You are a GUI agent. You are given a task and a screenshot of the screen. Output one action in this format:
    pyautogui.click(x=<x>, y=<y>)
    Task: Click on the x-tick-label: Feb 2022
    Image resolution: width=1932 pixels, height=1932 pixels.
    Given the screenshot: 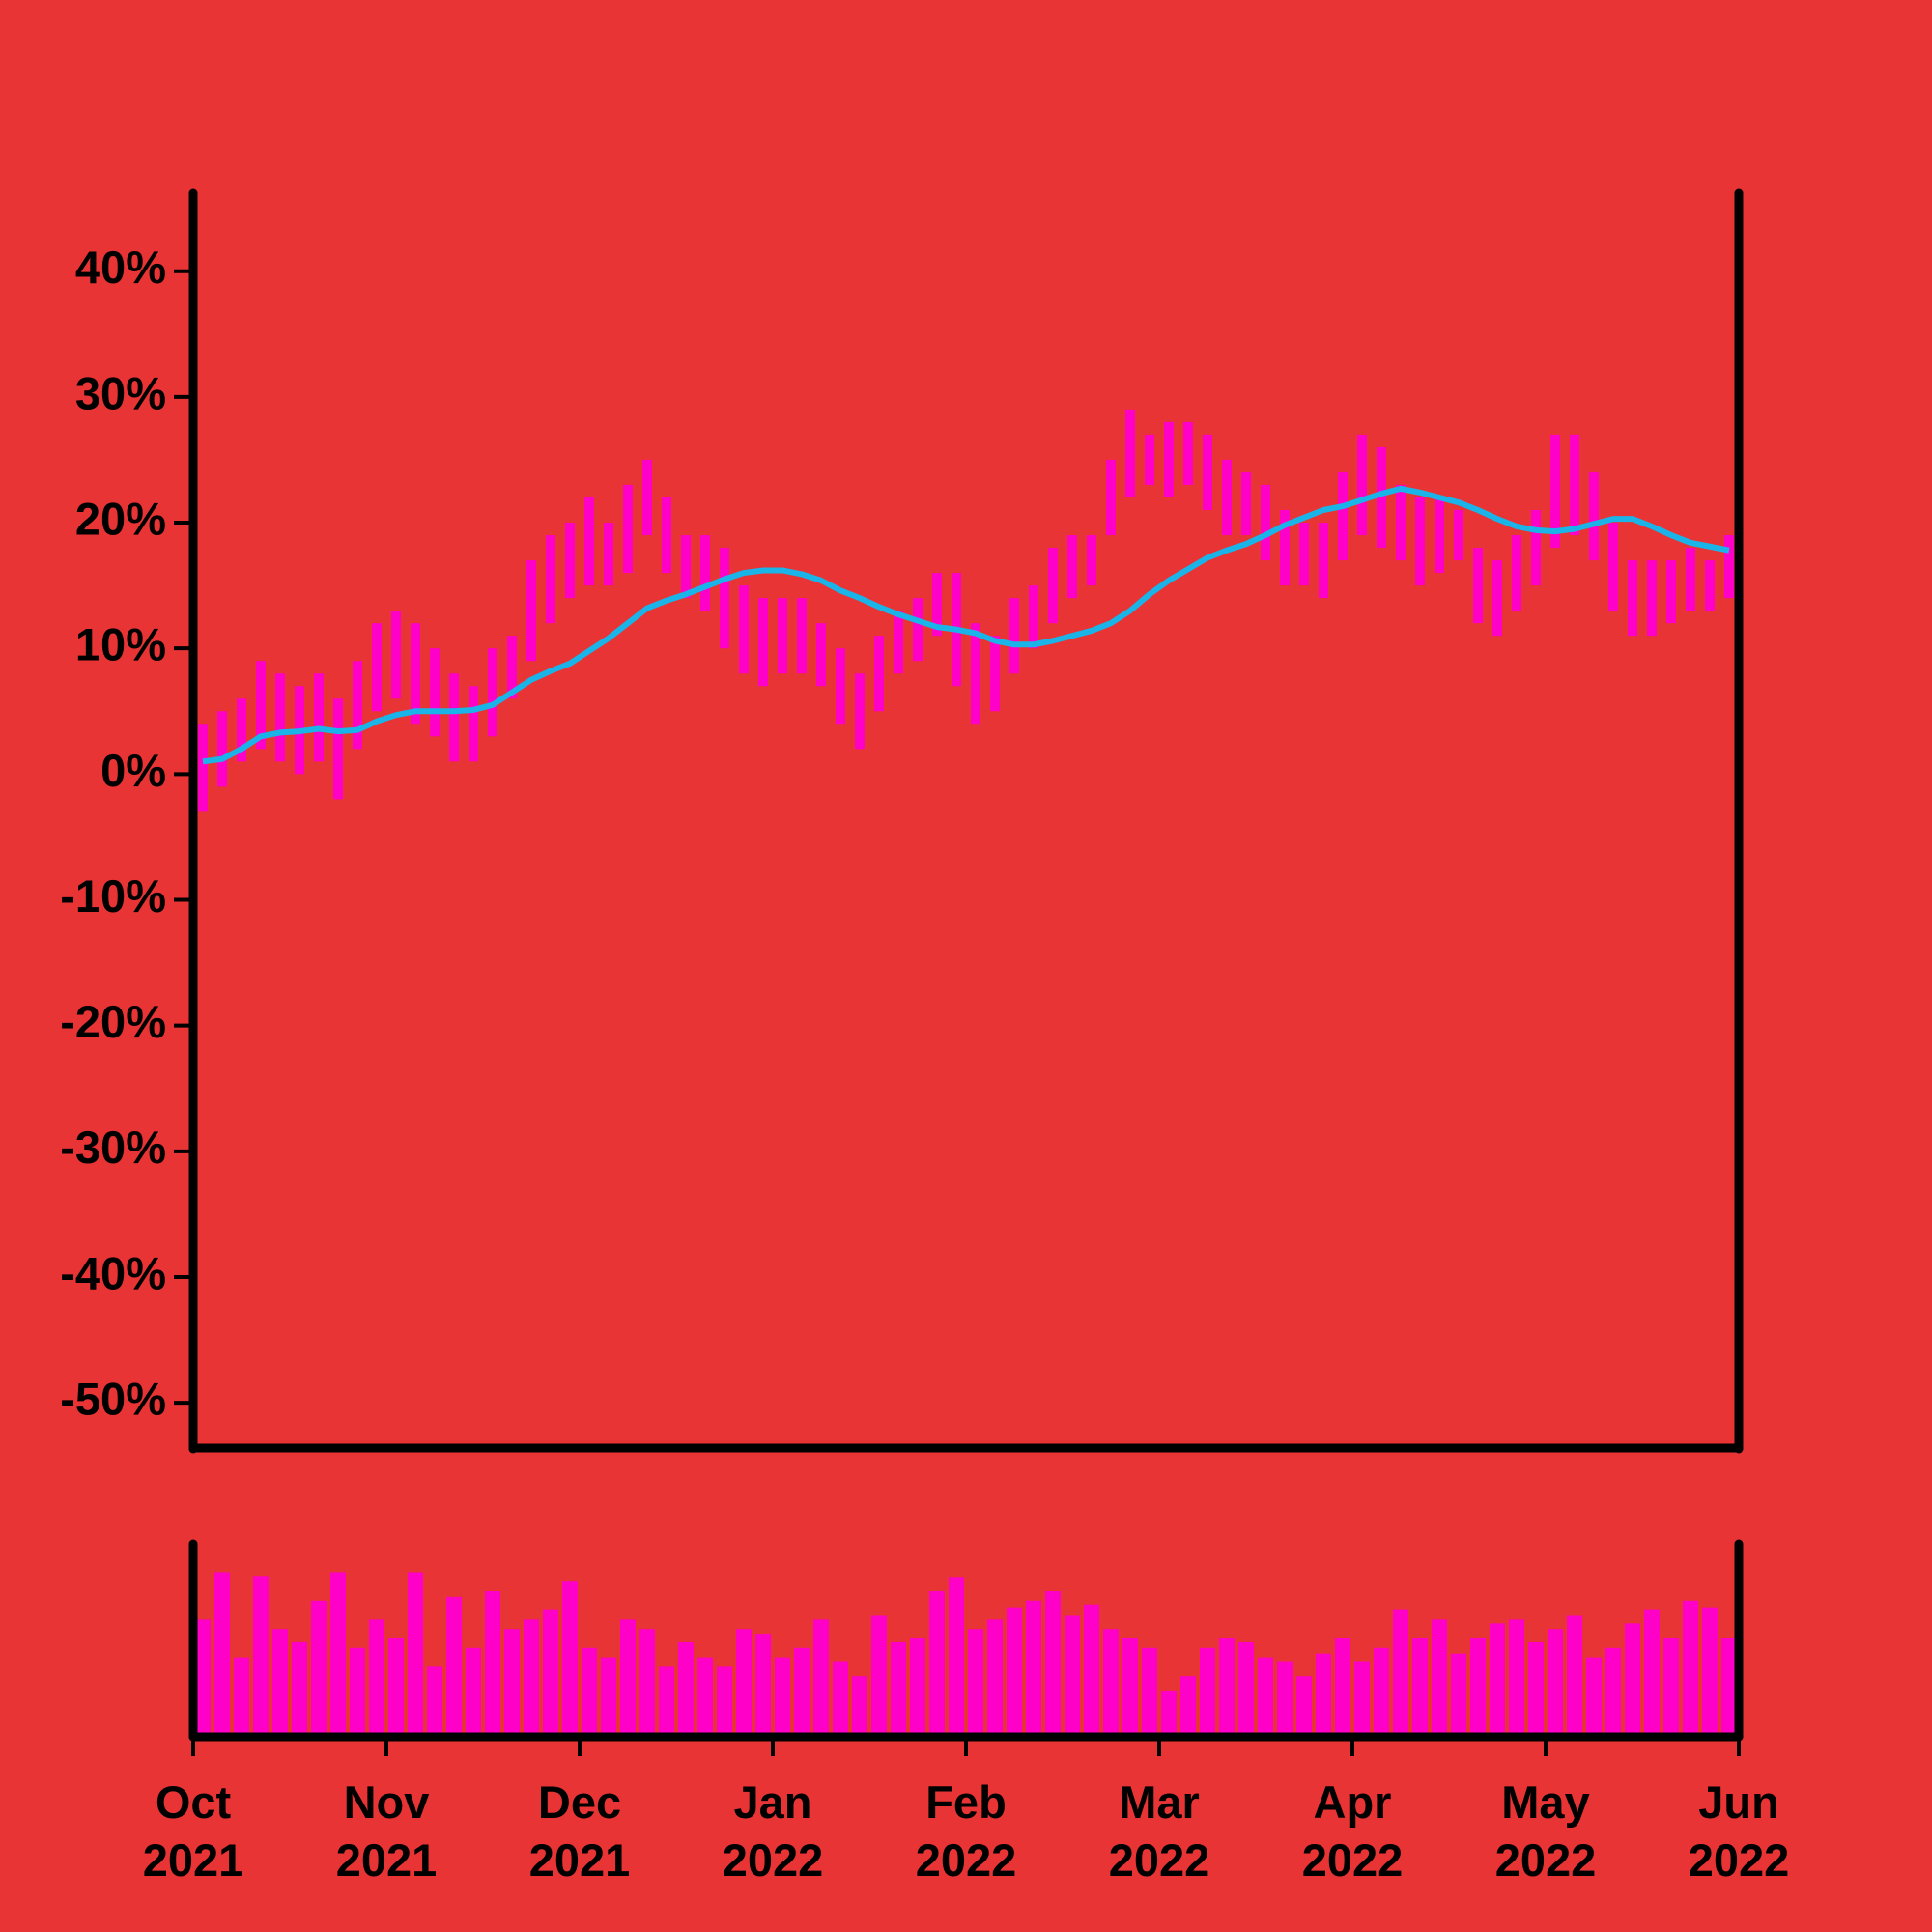 What is the action you would take?
    pyautogui.click(x=966, y=1831)
    